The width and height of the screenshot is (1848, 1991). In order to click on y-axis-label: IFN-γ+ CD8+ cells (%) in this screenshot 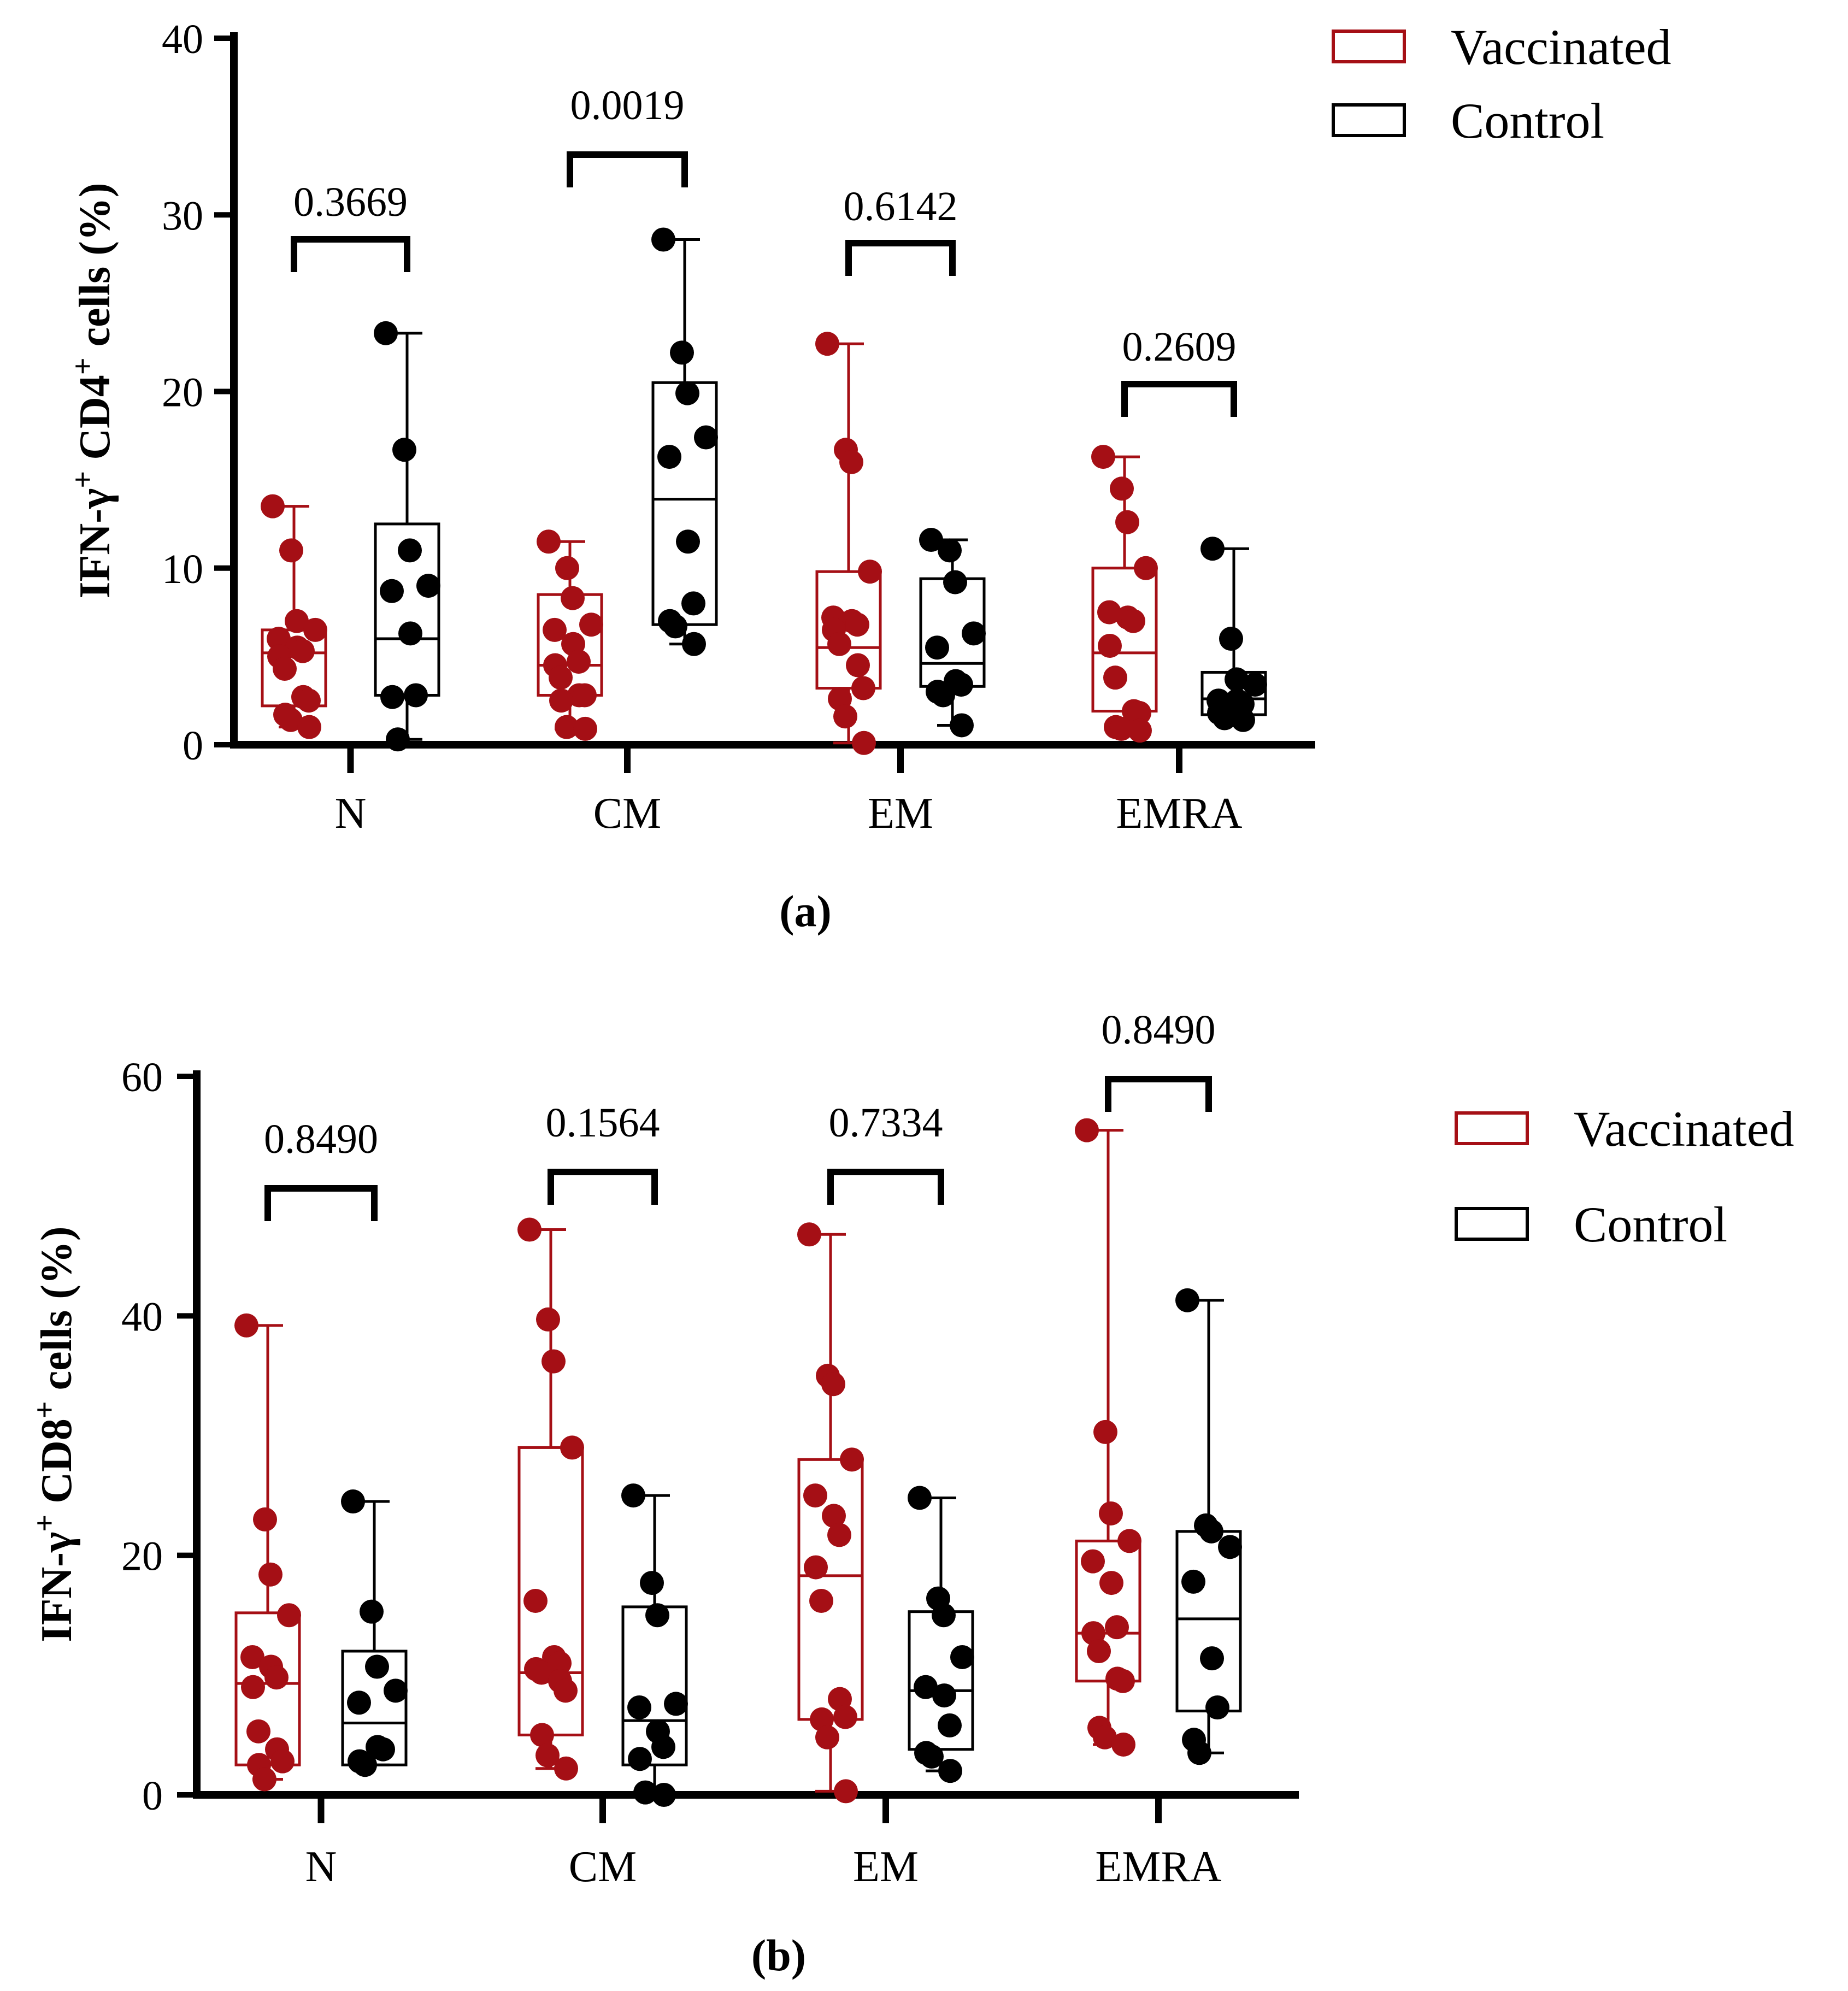, I will do `click(54, 1434)`.